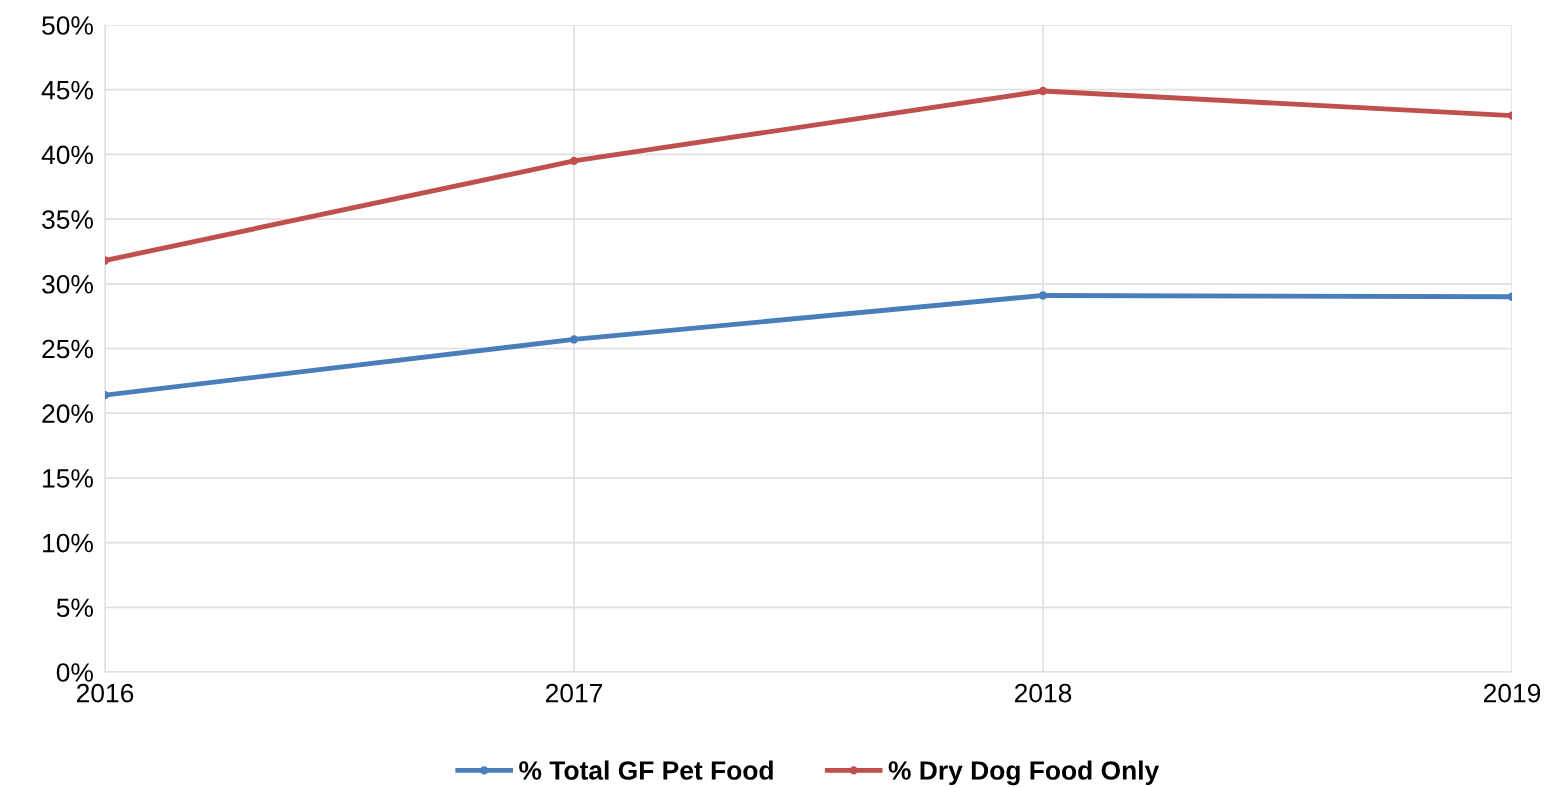 The width and height of the screenshot is (1551, 787). What do you see at coordinates (74, 608) in the screenshot?
I see `y-tick-label: 5%` at bounding box center [74, 608].